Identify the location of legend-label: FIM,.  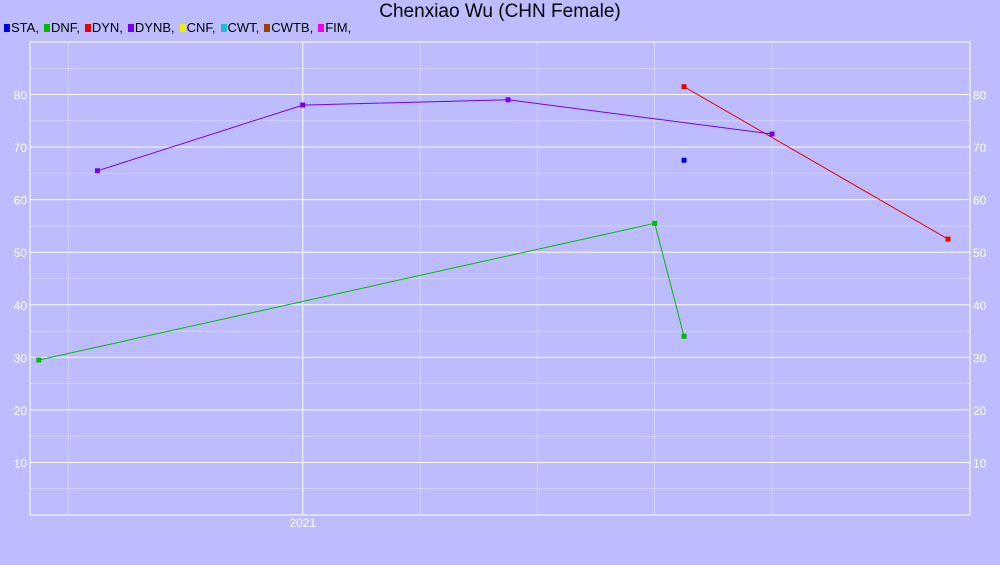
(338, 27).